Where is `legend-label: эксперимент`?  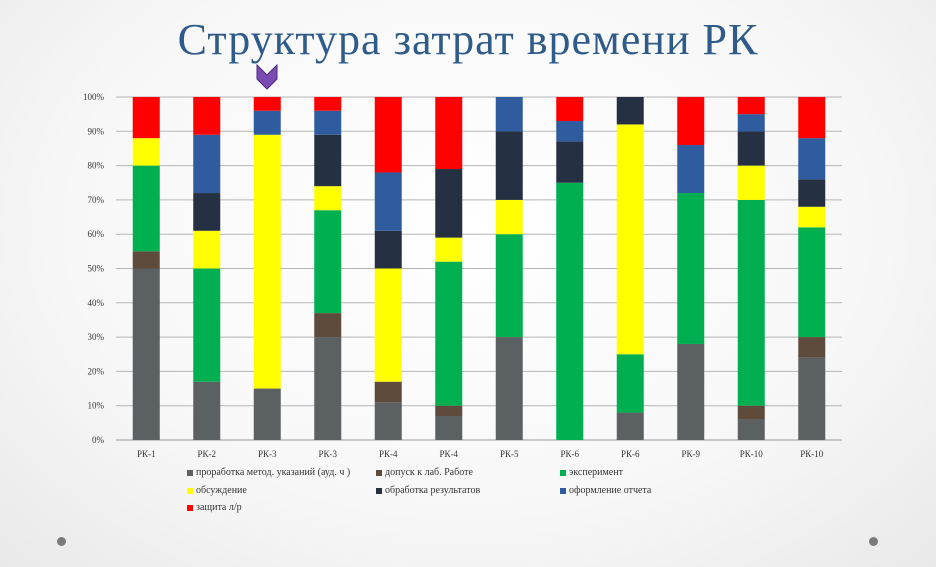
legend-label: эксперимент is located at coordinates (596, 472).